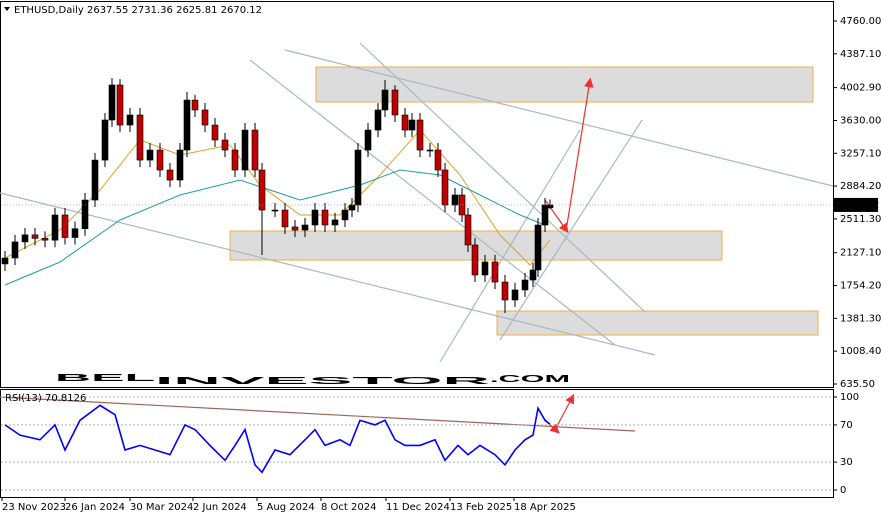 This screenshot has height=522, width=881. I want to click on close: 2670.12, so click(241, 10).